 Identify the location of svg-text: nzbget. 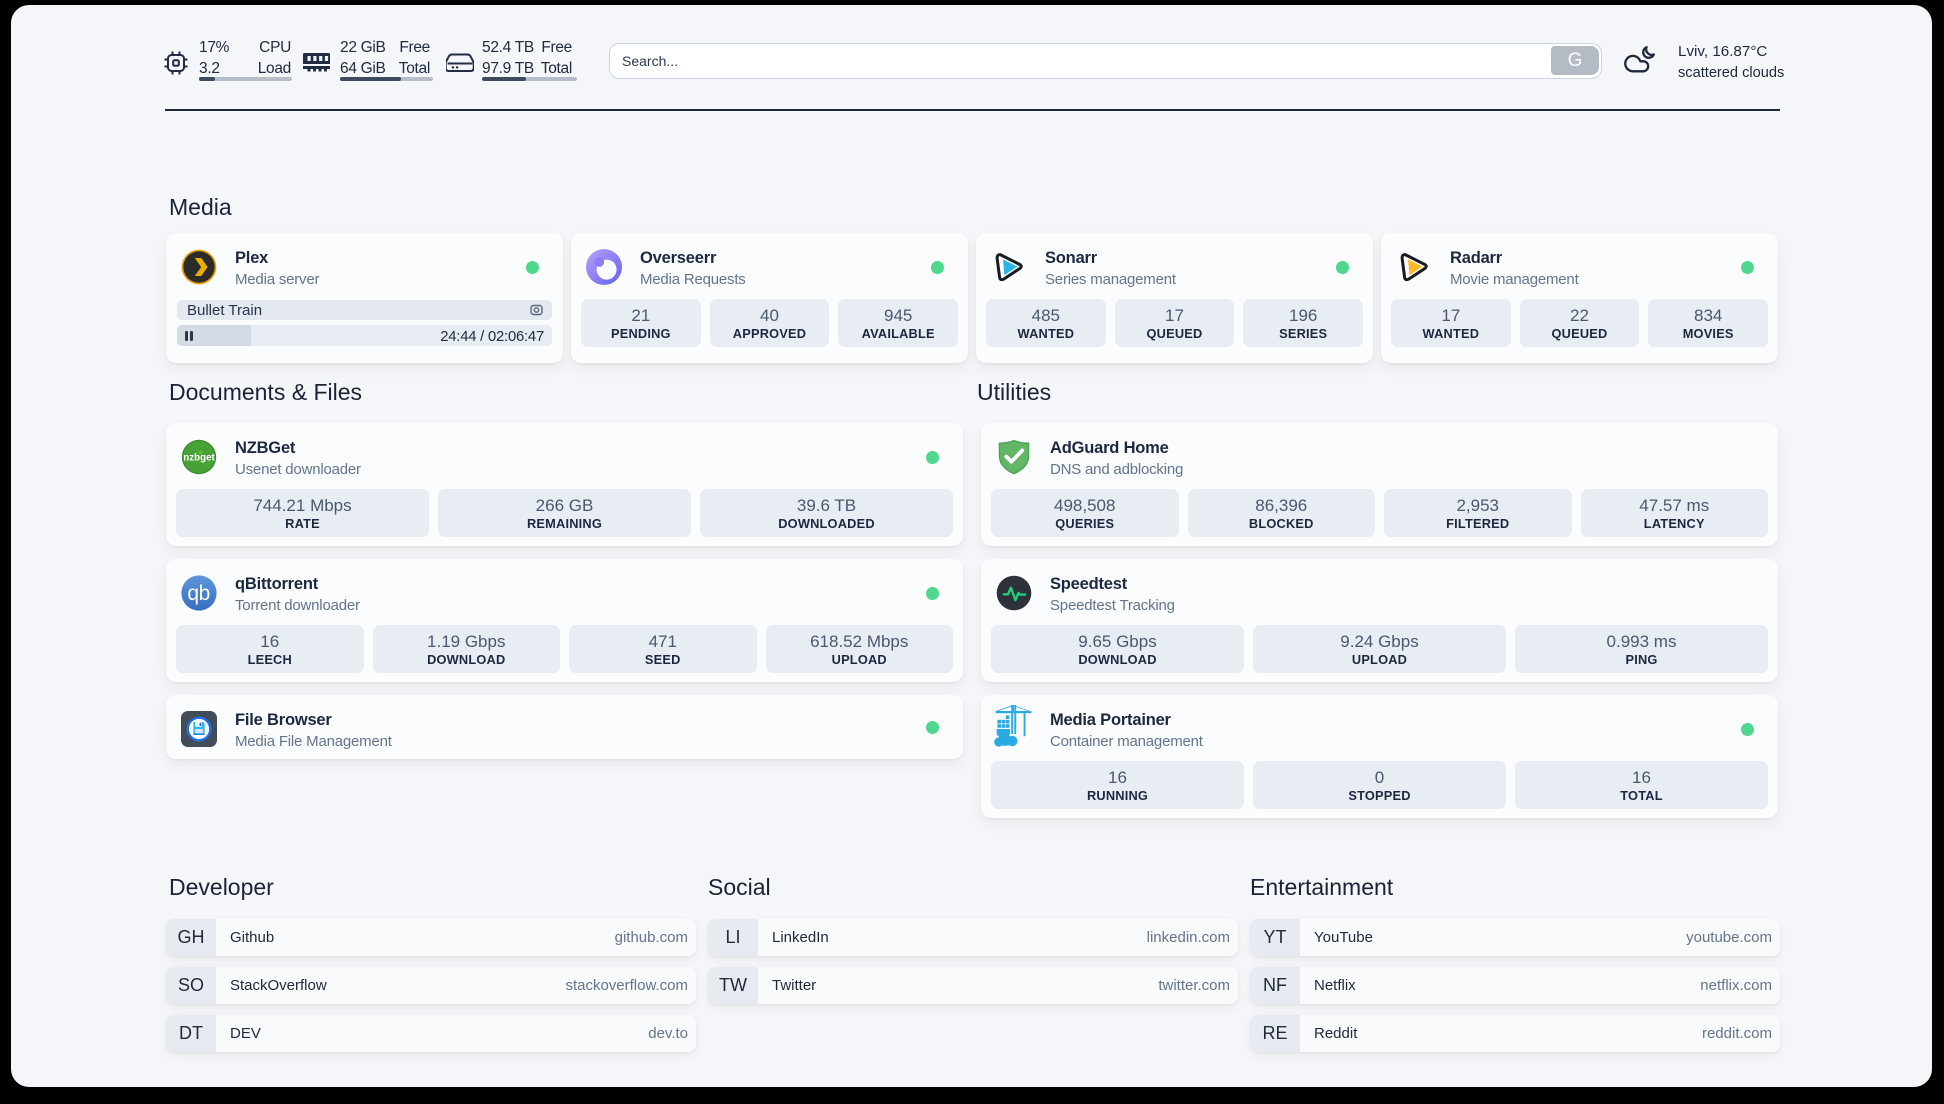
(199, 457).